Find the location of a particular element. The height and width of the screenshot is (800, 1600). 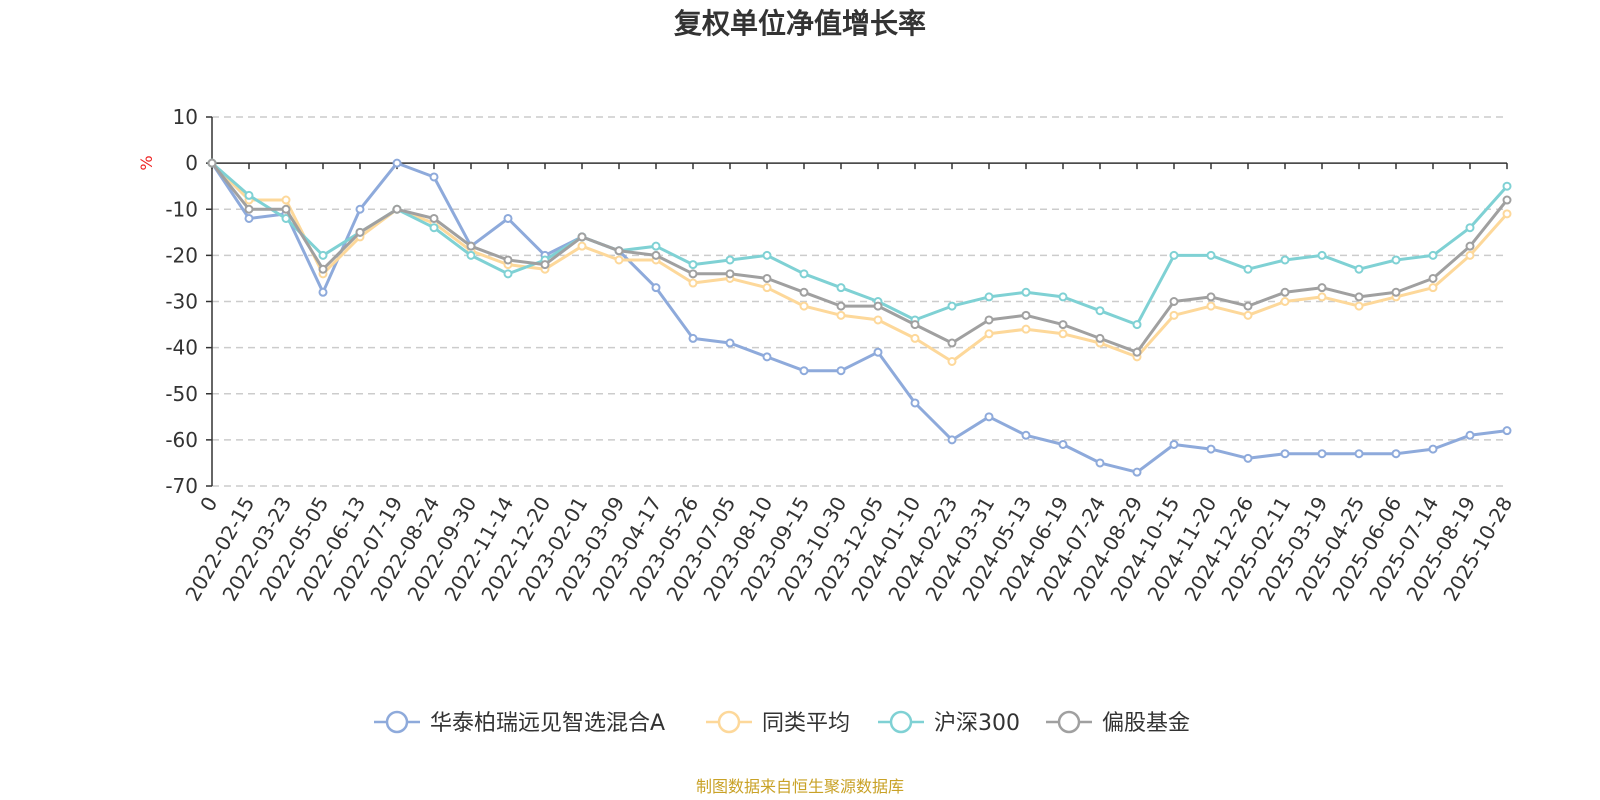

y-axis-unit: % is located at coordinates (146, 162).